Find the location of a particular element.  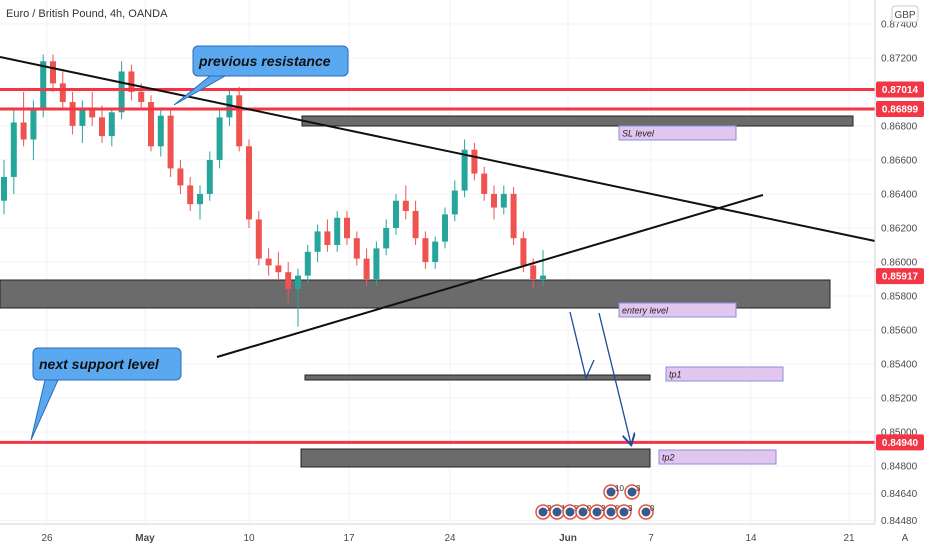

price-tick-label: 0.87200 is located at coordinates (899, 58).